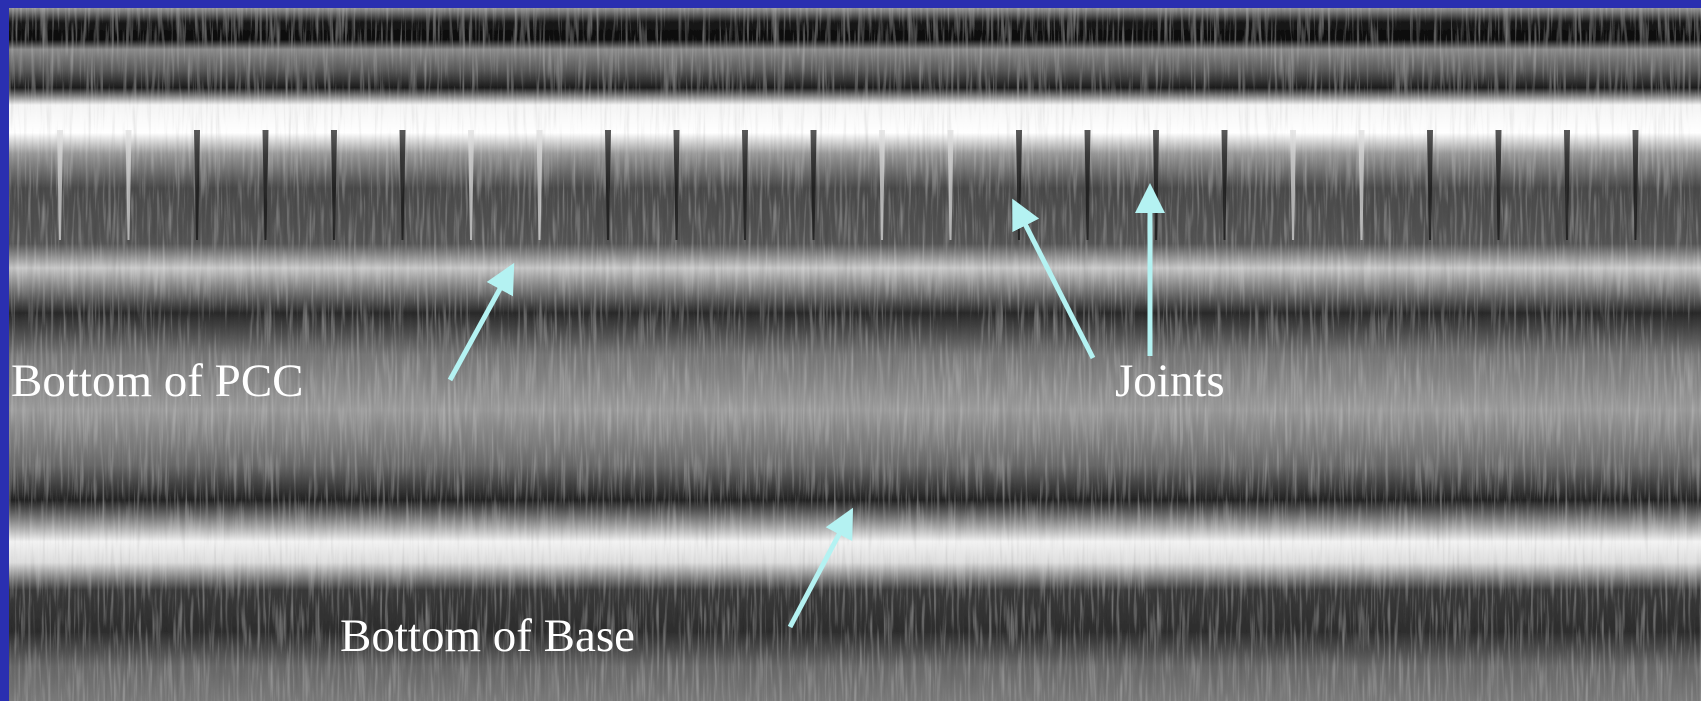 The height and width of the screenshot is (701, 1701). I want to click on label: Bottom of Base, so click(487, 636).